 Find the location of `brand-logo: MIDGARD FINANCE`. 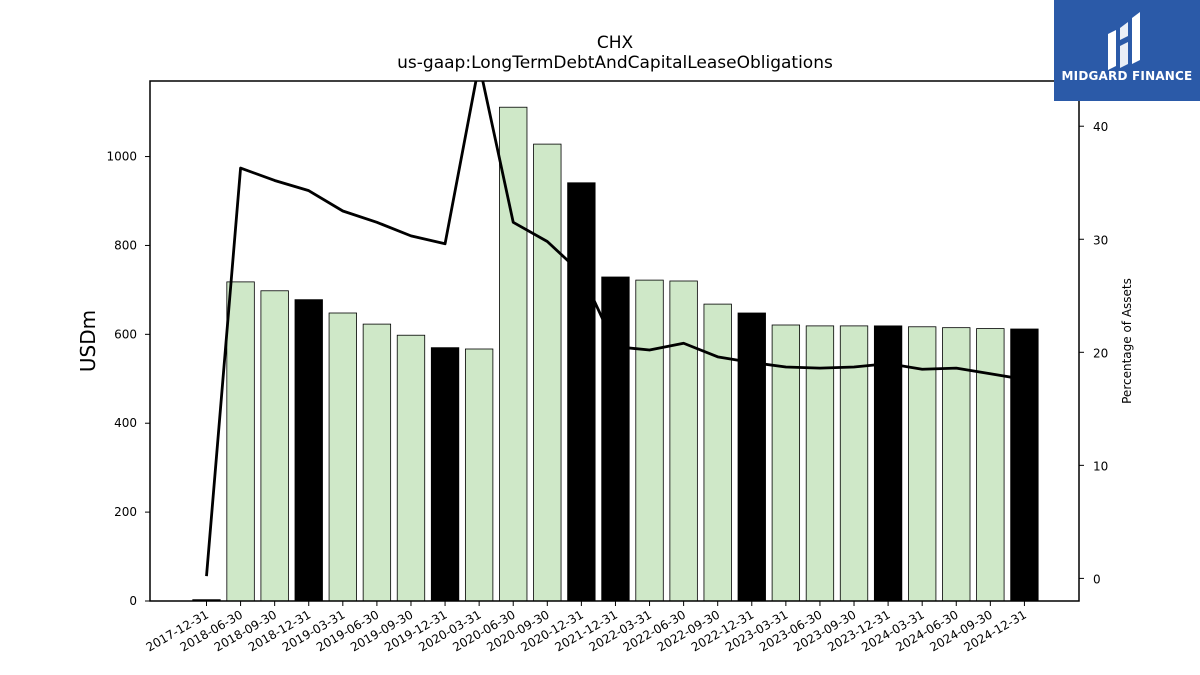

brand-logo: MIDGARD FINANCE is located at coordinates (1127, 50).